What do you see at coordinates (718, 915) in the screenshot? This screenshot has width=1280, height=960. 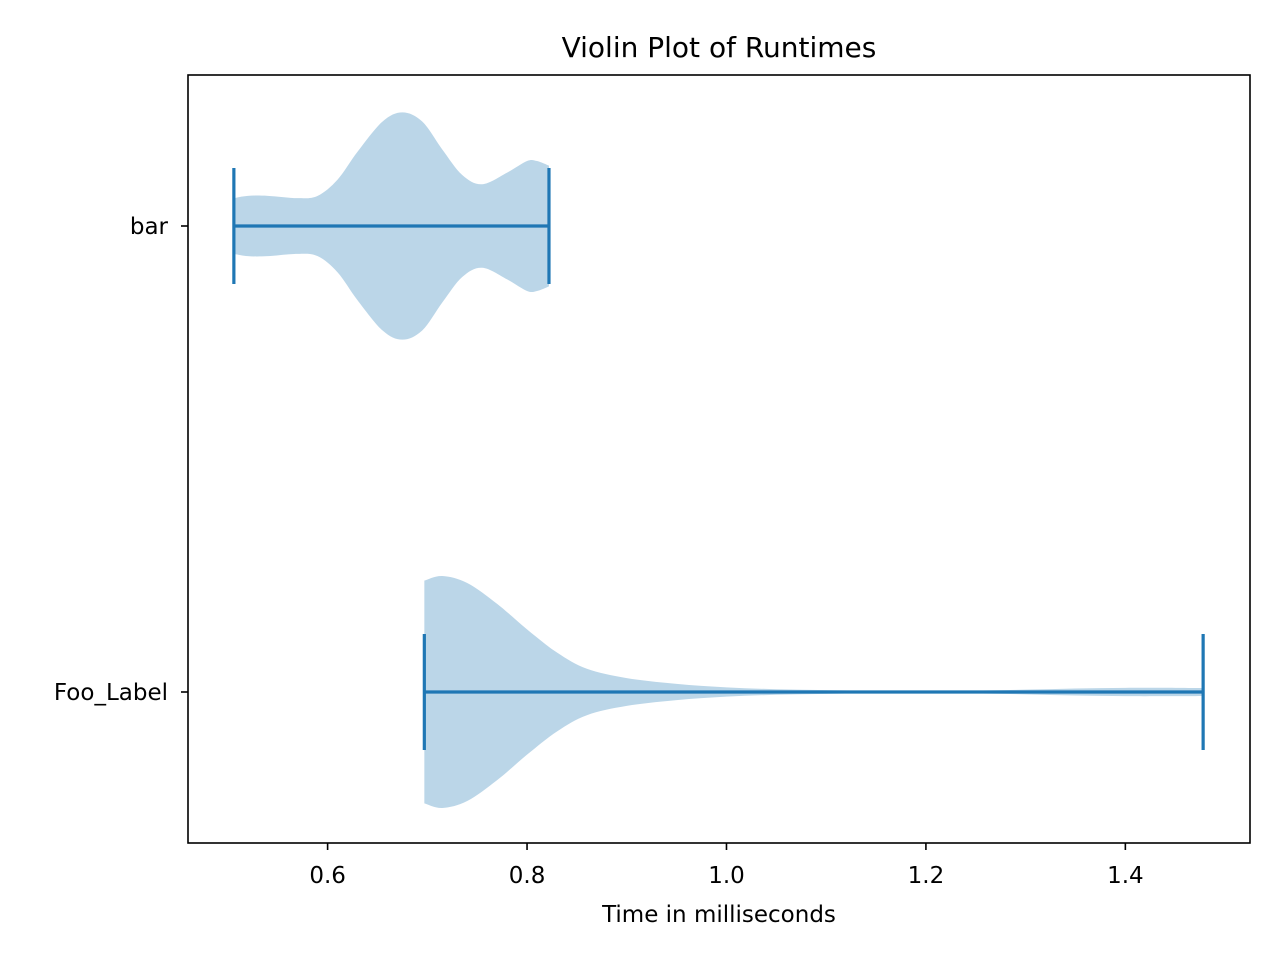 I see `x-axis-label: Time in milliseconds` at bounding box center [718, 915].